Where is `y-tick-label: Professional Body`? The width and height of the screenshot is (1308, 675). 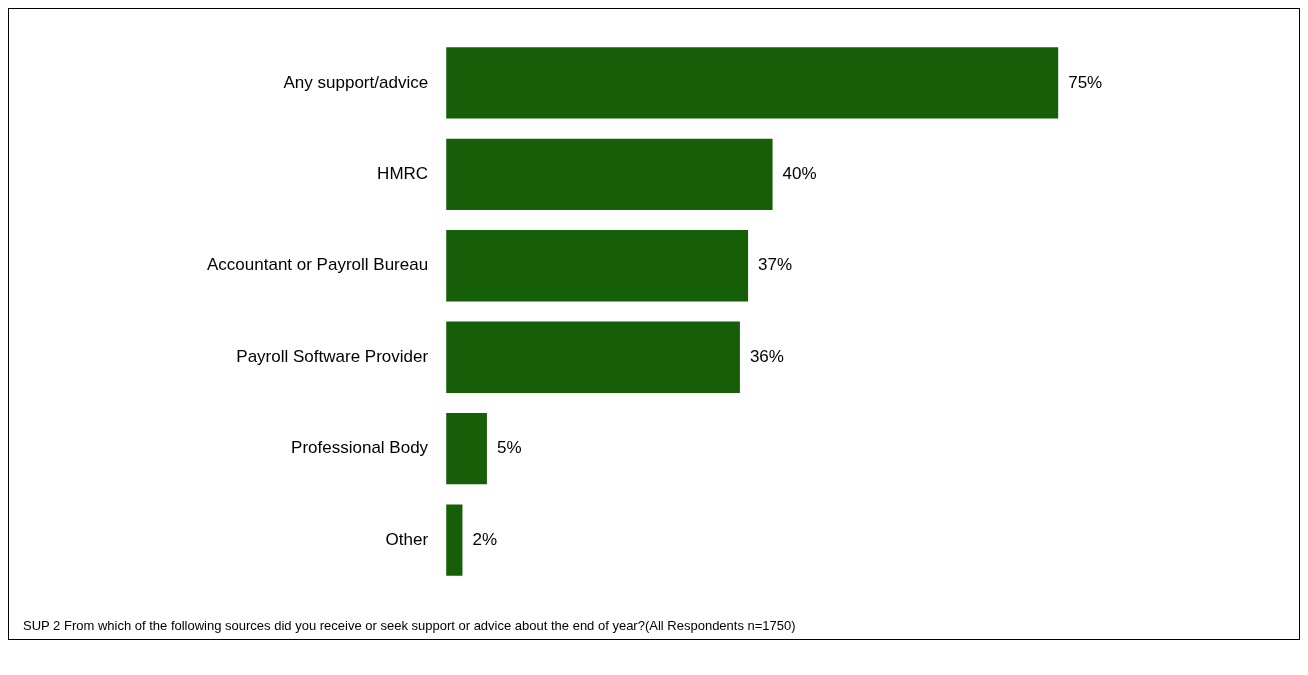
y-tick-label: Professional Body is located at coordinates (360, 448).